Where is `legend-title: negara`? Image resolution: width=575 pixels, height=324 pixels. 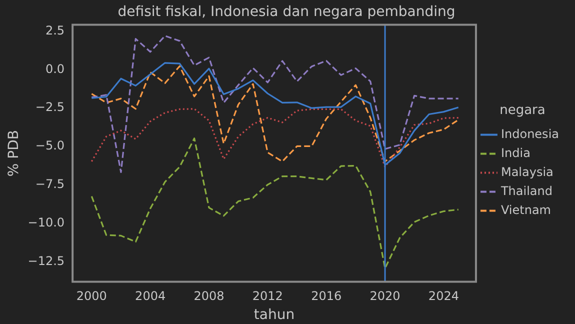
legend-title: negara is located at coordinates (523, 110).